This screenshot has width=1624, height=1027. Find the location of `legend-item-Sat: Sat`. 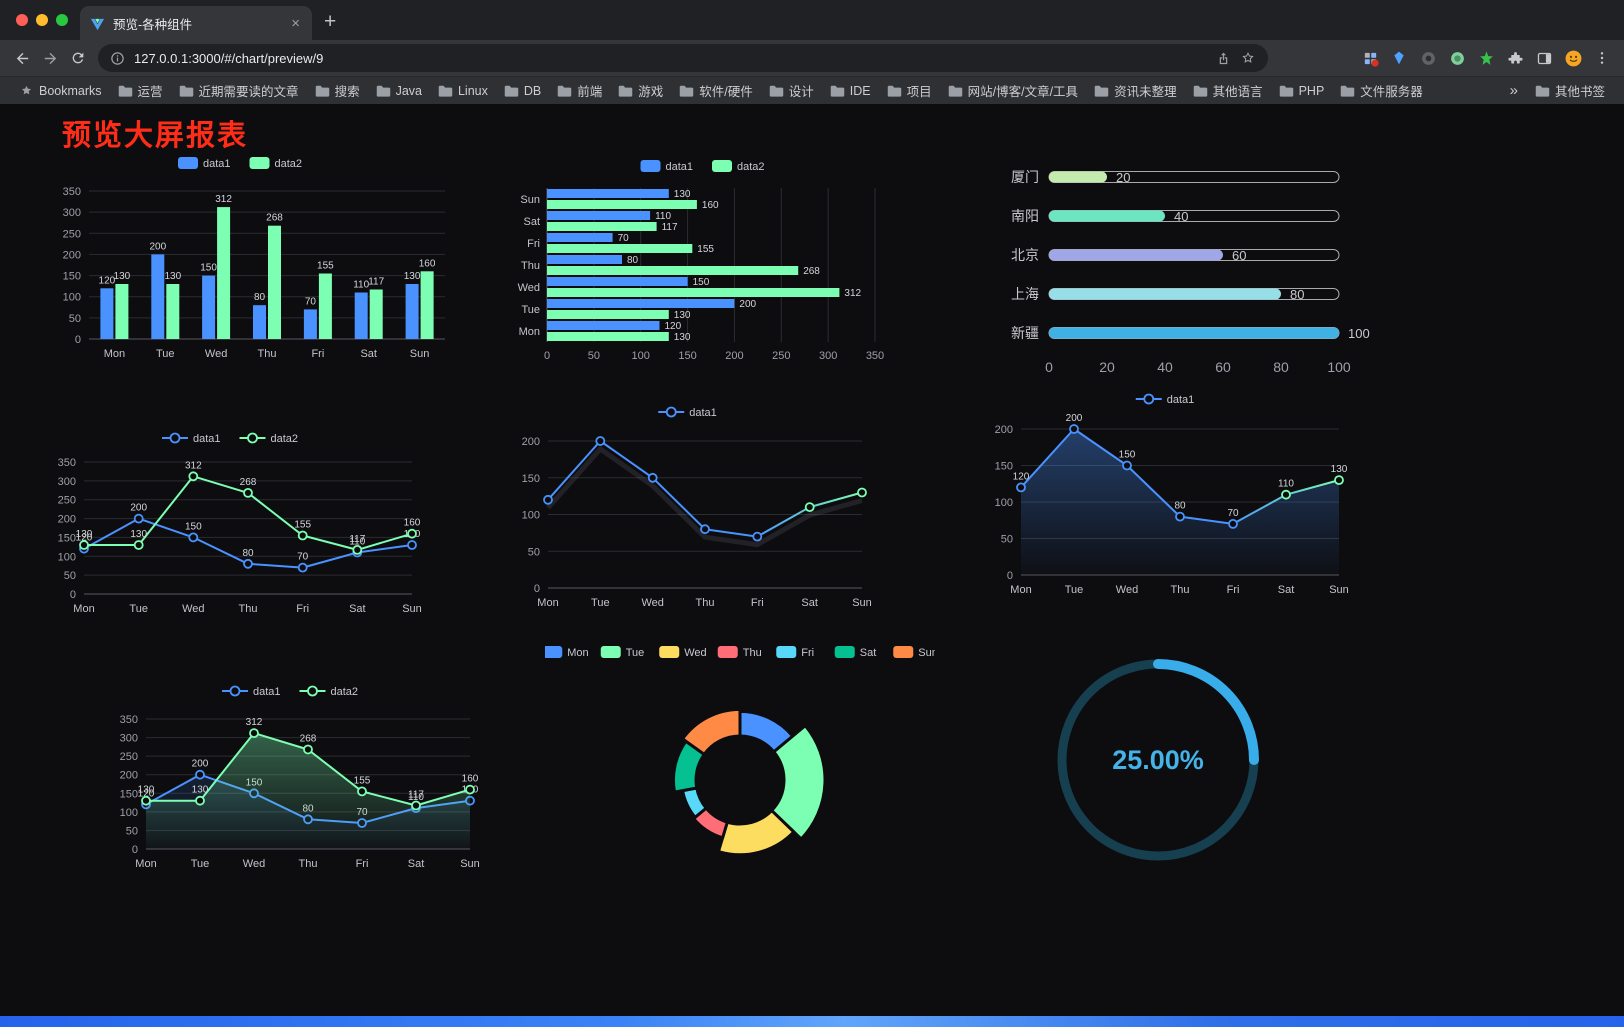

legend-item-Sat: Sat is located at coordinates (855, 652).